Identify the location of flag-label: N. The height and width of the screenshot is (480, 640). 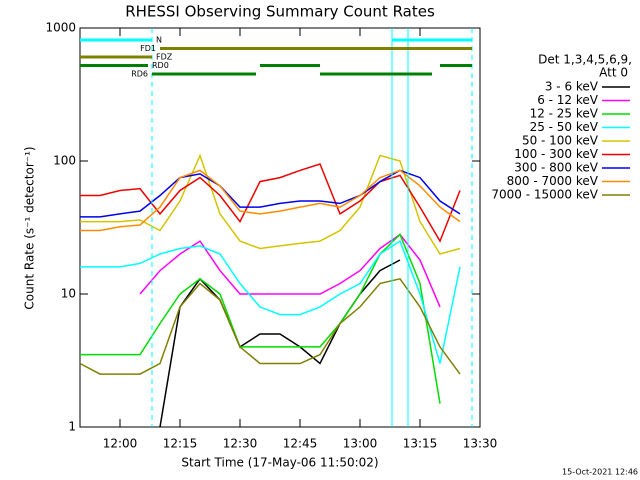
(159, 40).